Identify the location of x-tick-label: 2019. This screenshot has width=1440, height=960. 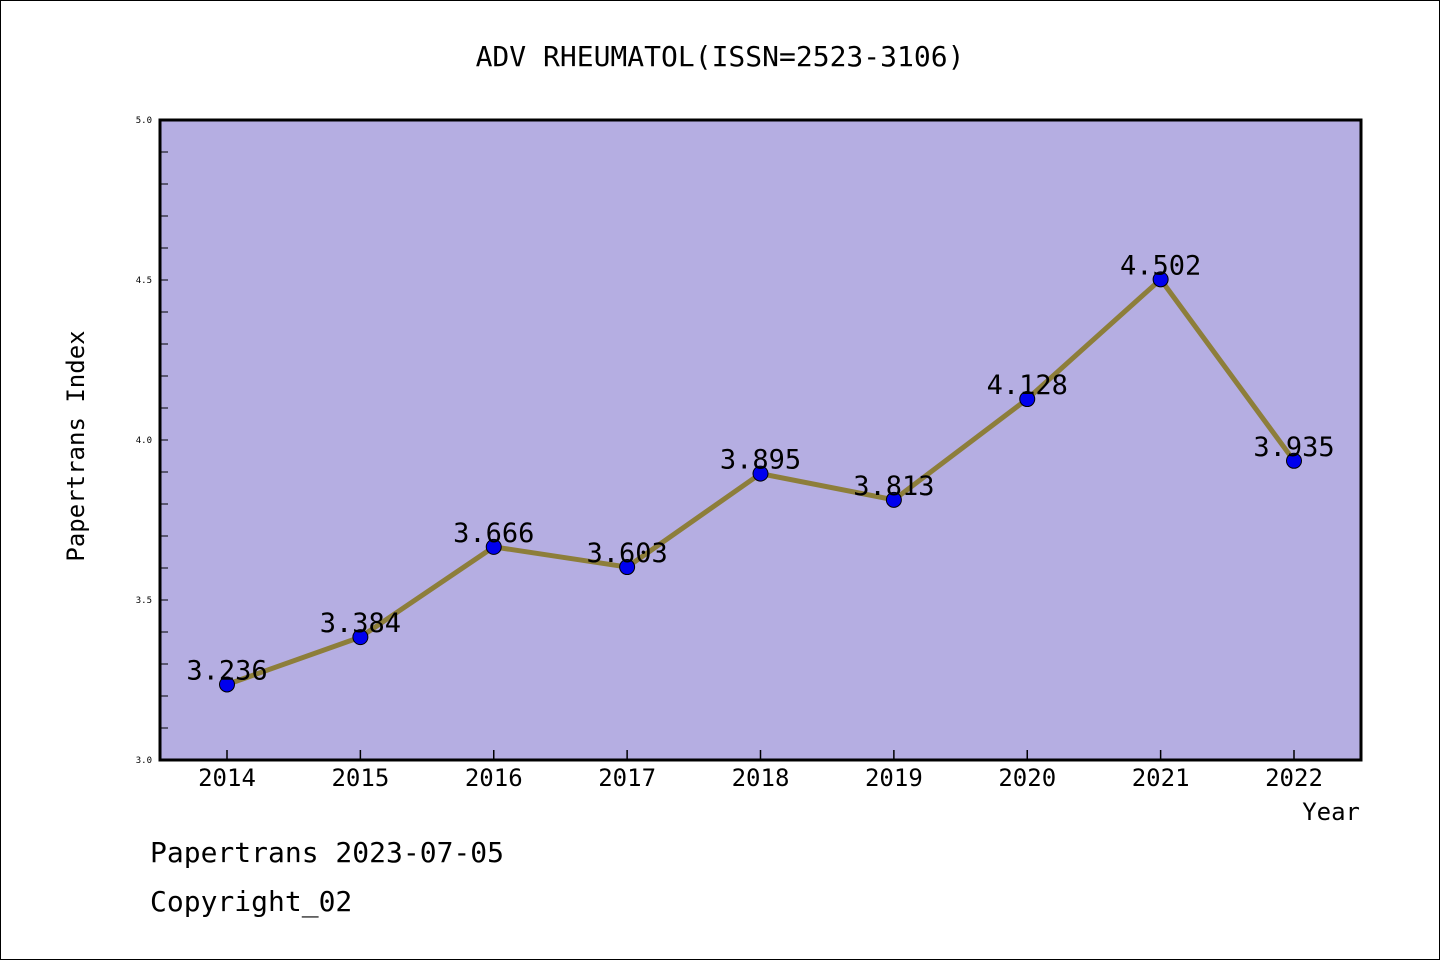
(894, 778).